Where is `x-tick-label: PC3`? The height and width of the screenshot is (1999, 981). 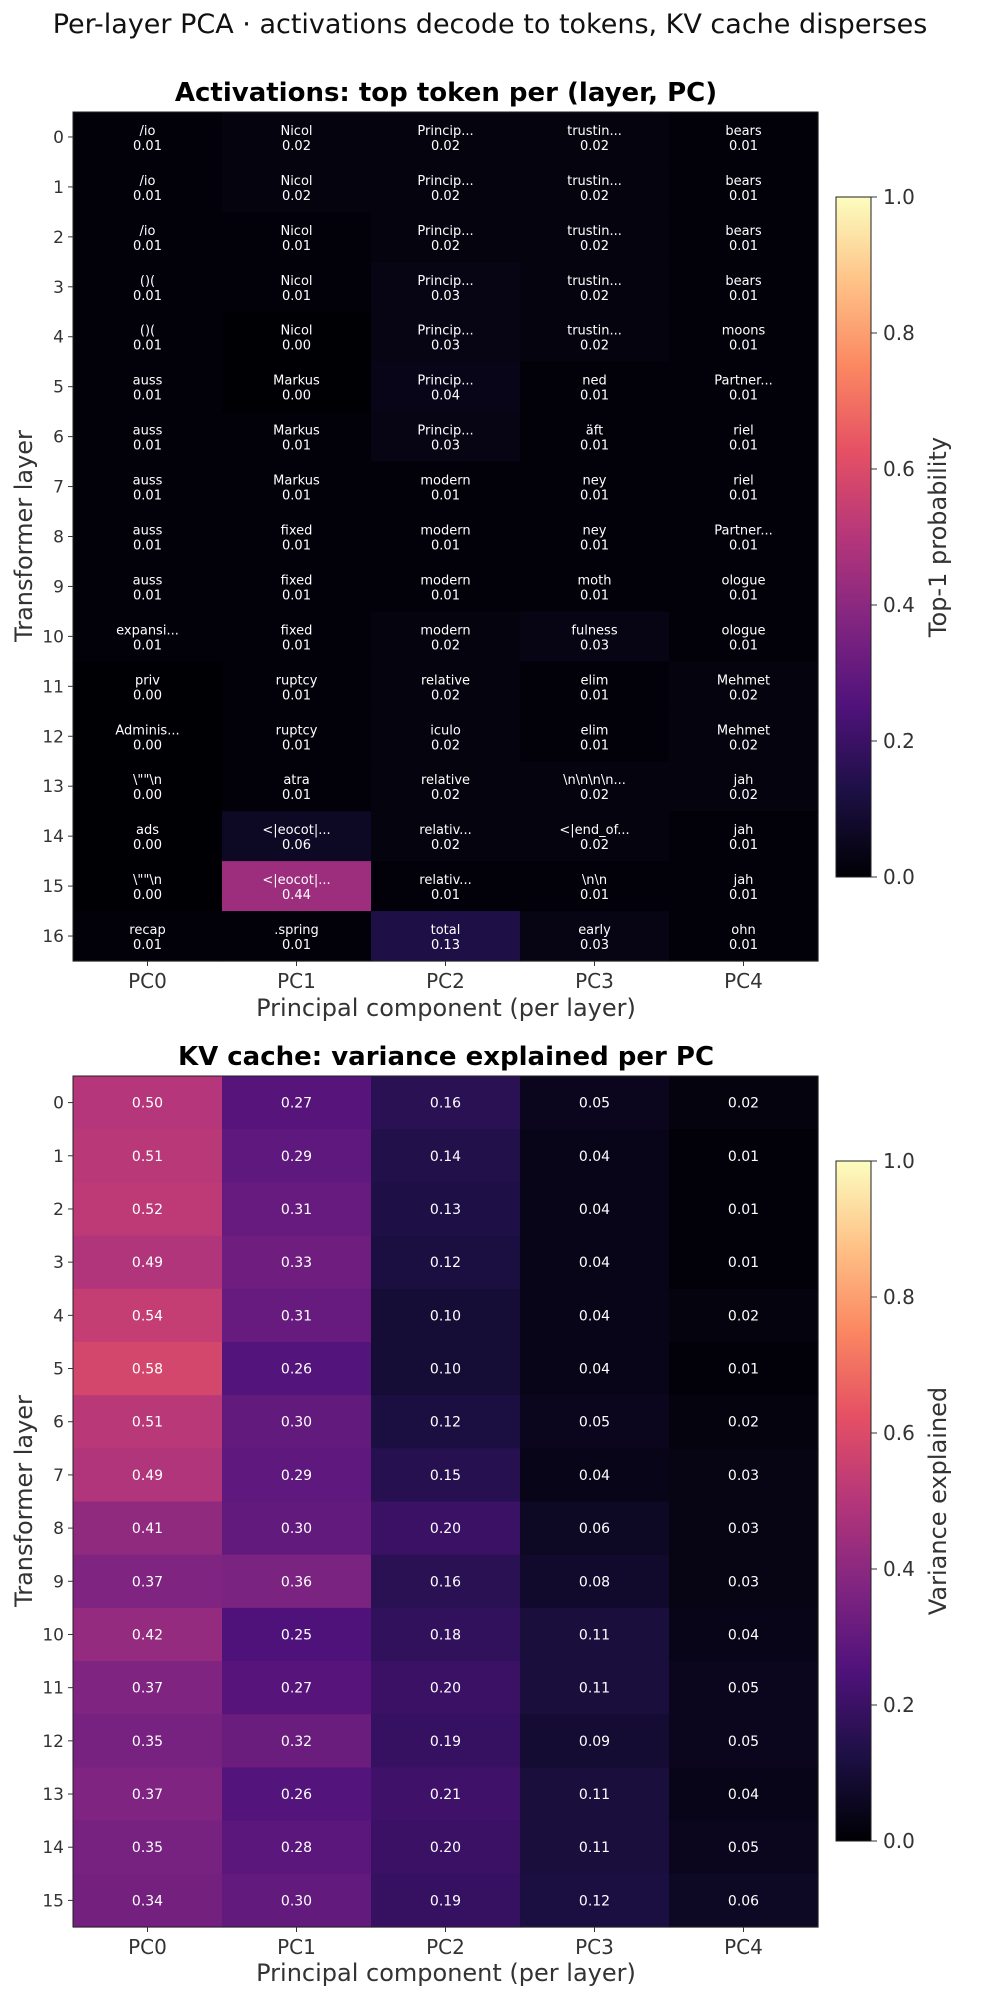
x-tick-label: PC3 is located at coordinates (594, 1947).